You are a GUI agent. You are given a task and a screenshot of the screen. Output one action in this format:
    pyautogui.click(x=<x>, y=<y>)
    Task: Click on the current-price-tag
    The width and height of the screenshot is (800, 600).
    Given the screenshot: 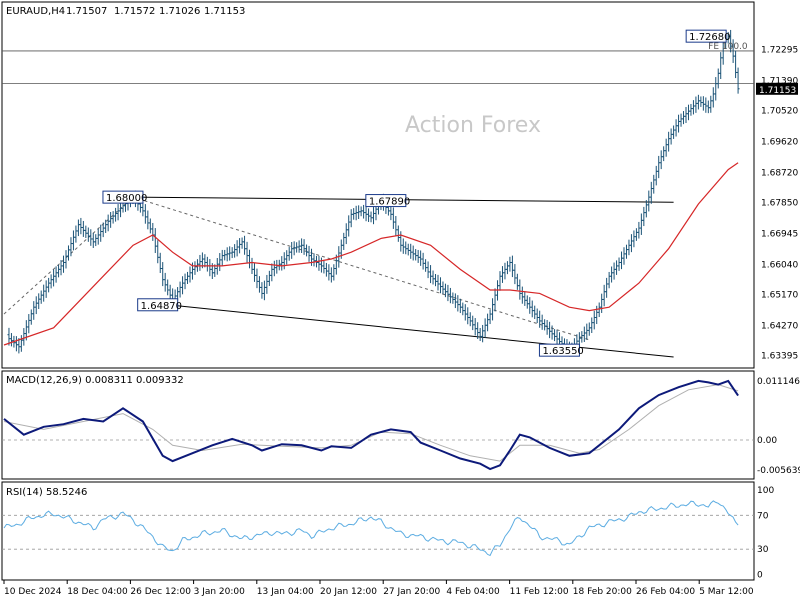 What is the action you would take?
    pyautogui.click(x=777, y=88)
    